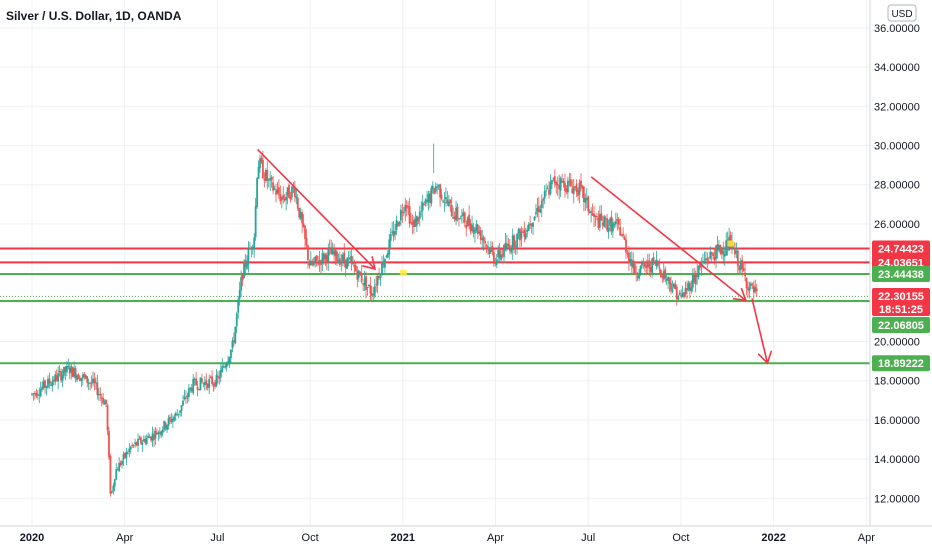 The width and height of the screenshot is (932, 550). I want to click on support-price-tag-label: 23.44438, so click(901, 275).